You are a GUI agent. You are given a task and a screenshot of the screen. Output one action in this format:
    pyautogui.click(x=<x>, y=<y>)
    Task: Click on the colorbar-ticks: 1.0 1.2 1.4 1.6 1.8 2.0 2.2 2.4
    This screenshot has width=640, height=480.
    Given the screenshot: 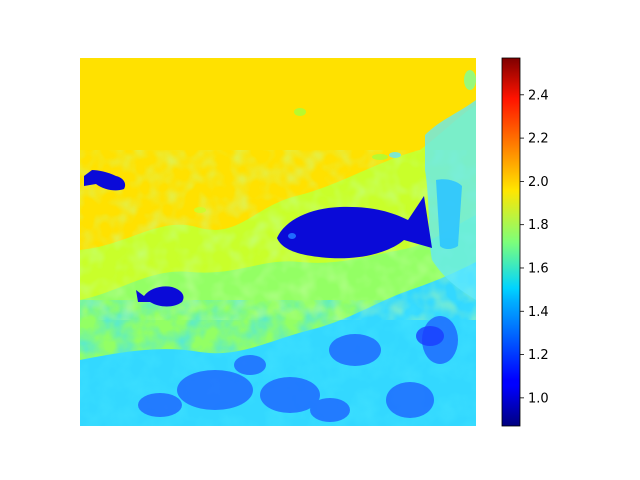 What is the action you would take?
    pyautogui.click(x=534, y=247)
    